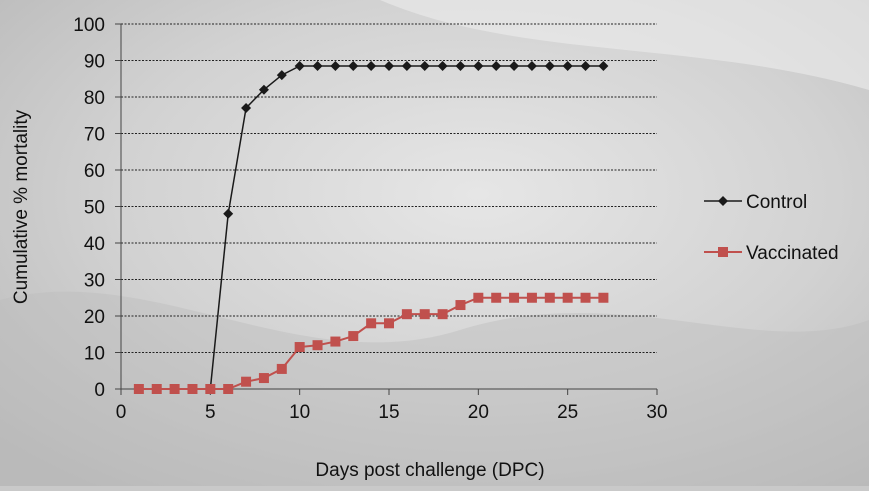 This screenshot has height=491, width=869. I want to click on legend-marker-vaccinated, so click(723, 252).